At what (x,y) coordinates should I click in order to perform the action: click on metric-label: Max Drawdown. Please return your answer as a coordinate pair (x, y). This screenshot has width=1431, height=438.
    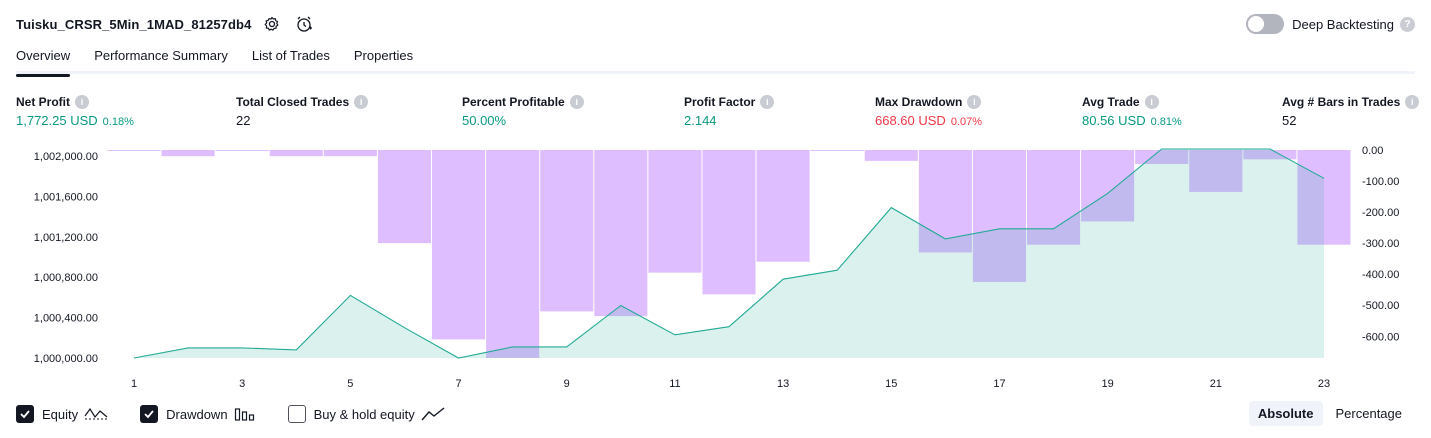
    Looking at the image, I should click on (919, 102).